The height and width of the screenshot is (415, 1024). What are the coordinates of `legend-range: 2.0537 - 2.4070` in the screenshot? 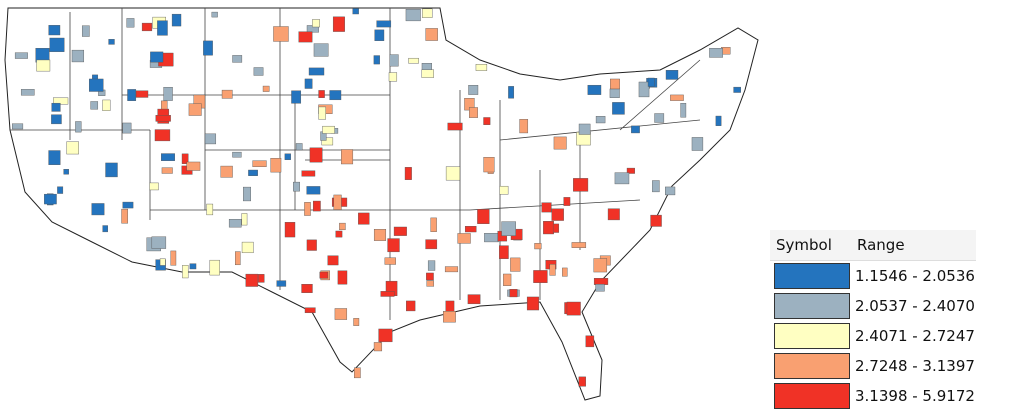 It's located at (915, 306).